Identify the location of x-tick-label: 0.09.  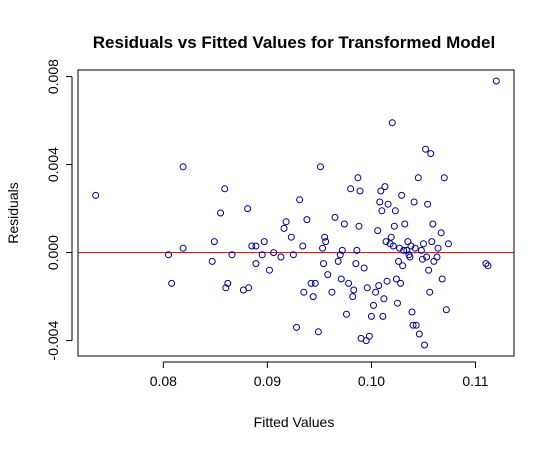
(267, 381).